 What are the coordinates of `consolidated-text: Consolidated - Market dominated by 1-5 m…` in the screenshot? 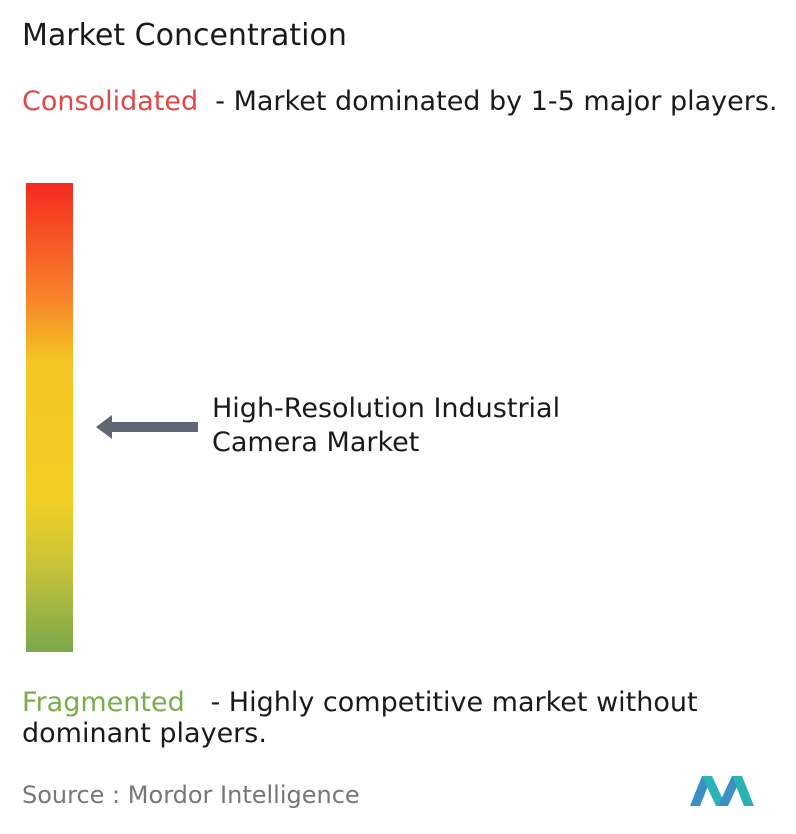 It's located at (402, 101).